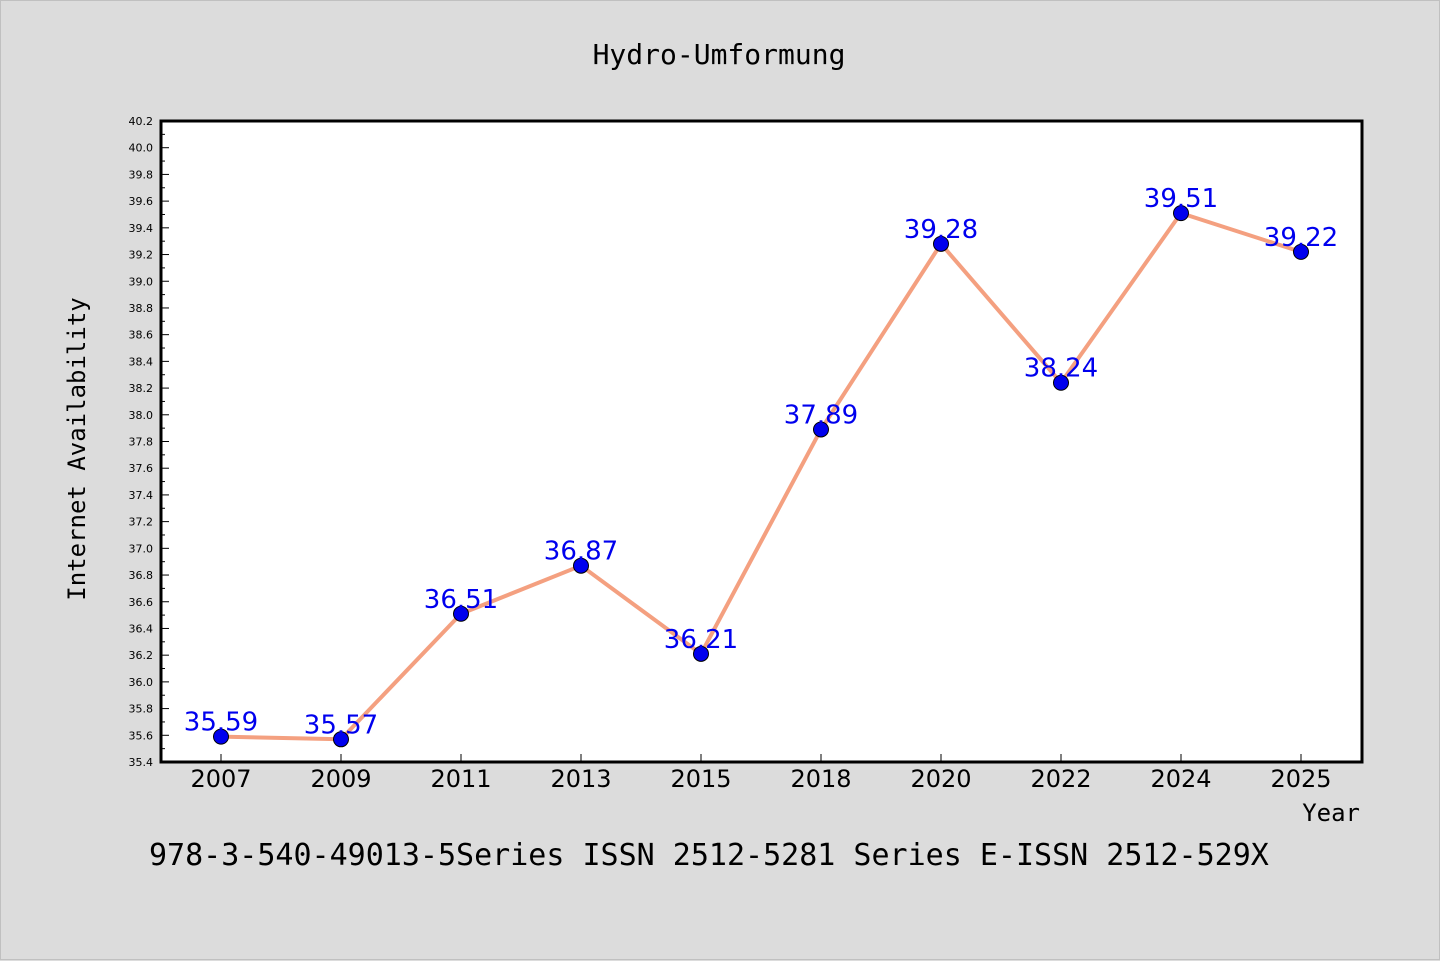 The height and width of the screenshot is (961, 1440). I want to click on y-tick-label: 38.2, so click(141, 388).